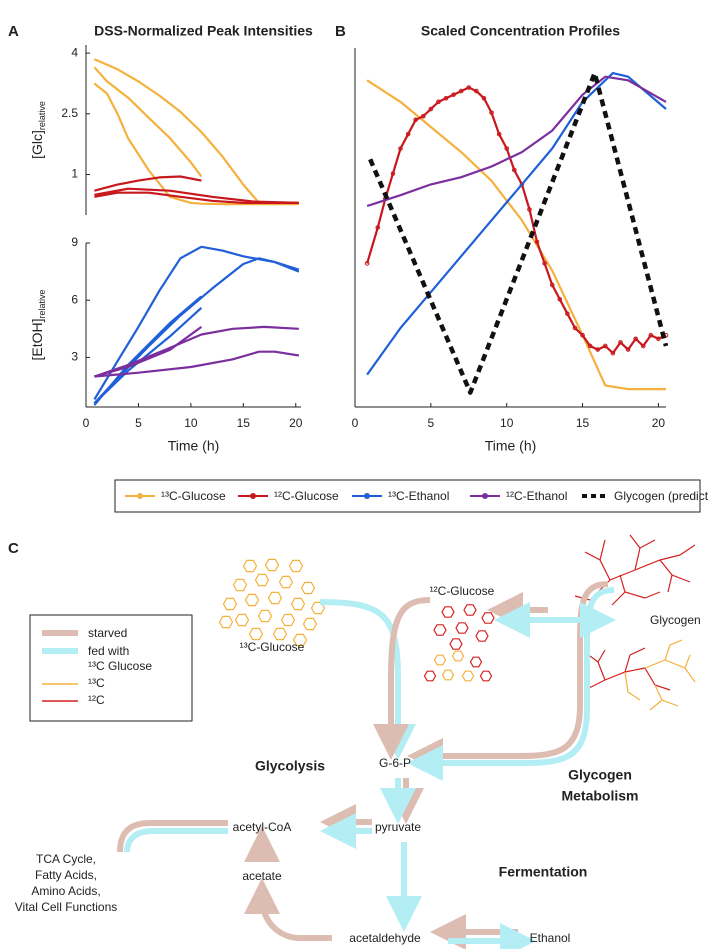 The width and height of the screenshot is (708, 949). Describe the element at coordinates (640, 675) in the screenshot. I see `glycogen-icon` at that location.